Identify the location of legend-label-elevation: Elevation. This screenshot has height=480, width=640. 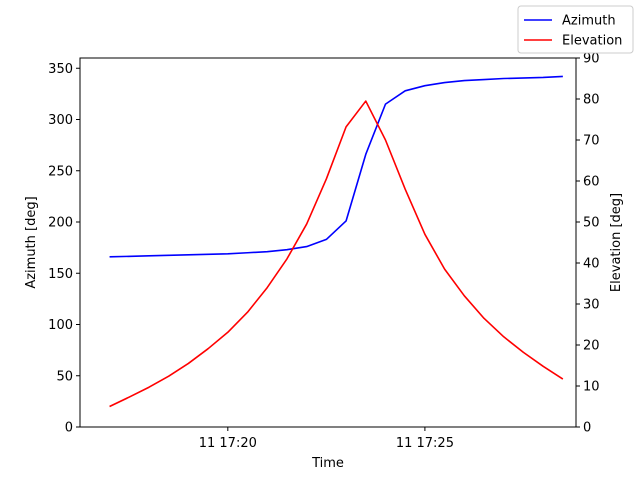
(592, 41).